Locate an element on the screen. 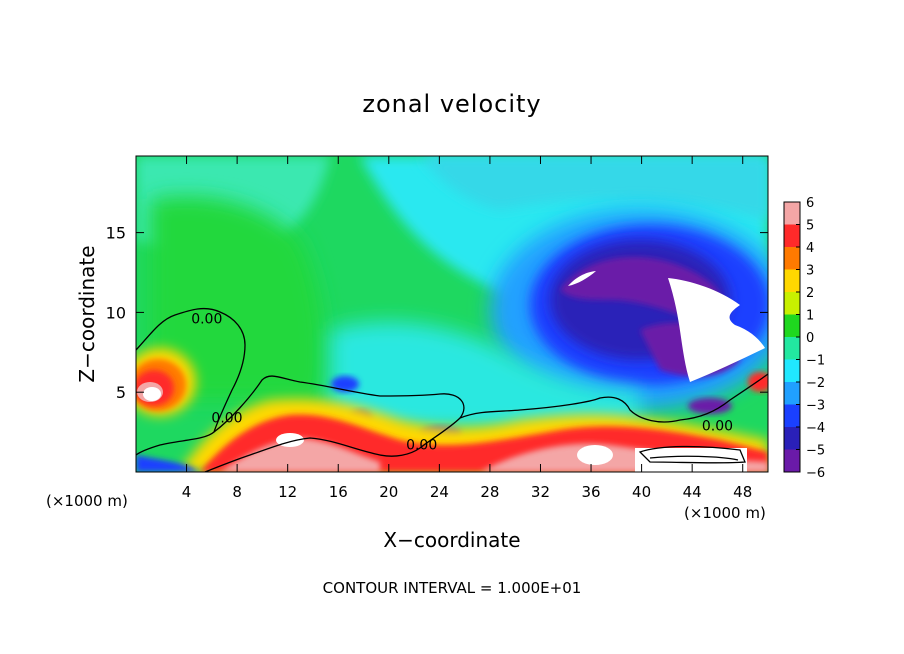 Image resolution: width=904 pixels, height=654 pixels. x-tick-label: 28 is located at coordinates (489, 492).